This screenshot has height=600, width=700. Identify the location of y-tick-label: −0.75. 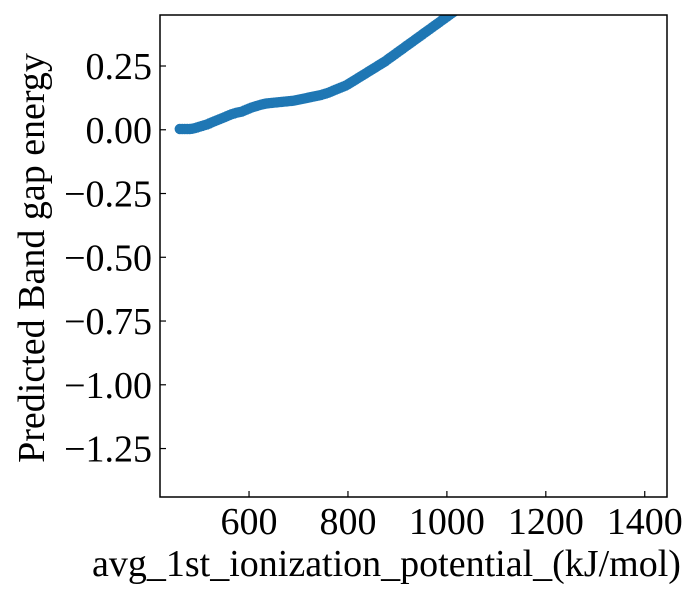
(108, 322).